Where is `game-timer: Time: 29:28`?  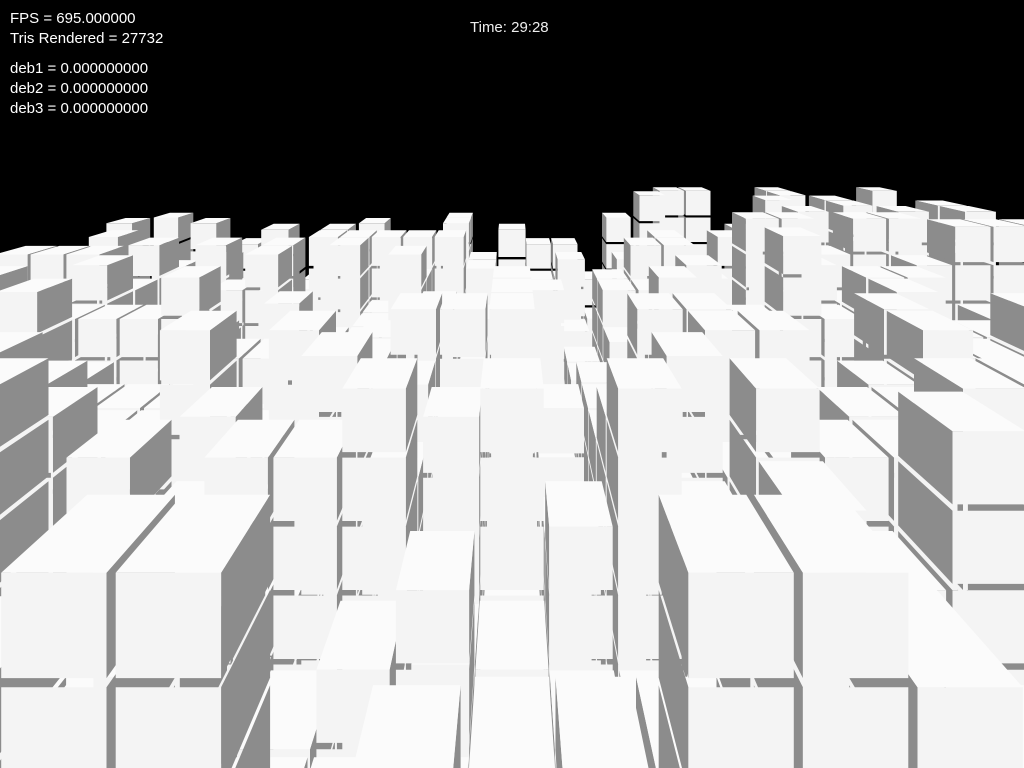 game-timer: Time: 29:28 is located at coordinates (509, 27).